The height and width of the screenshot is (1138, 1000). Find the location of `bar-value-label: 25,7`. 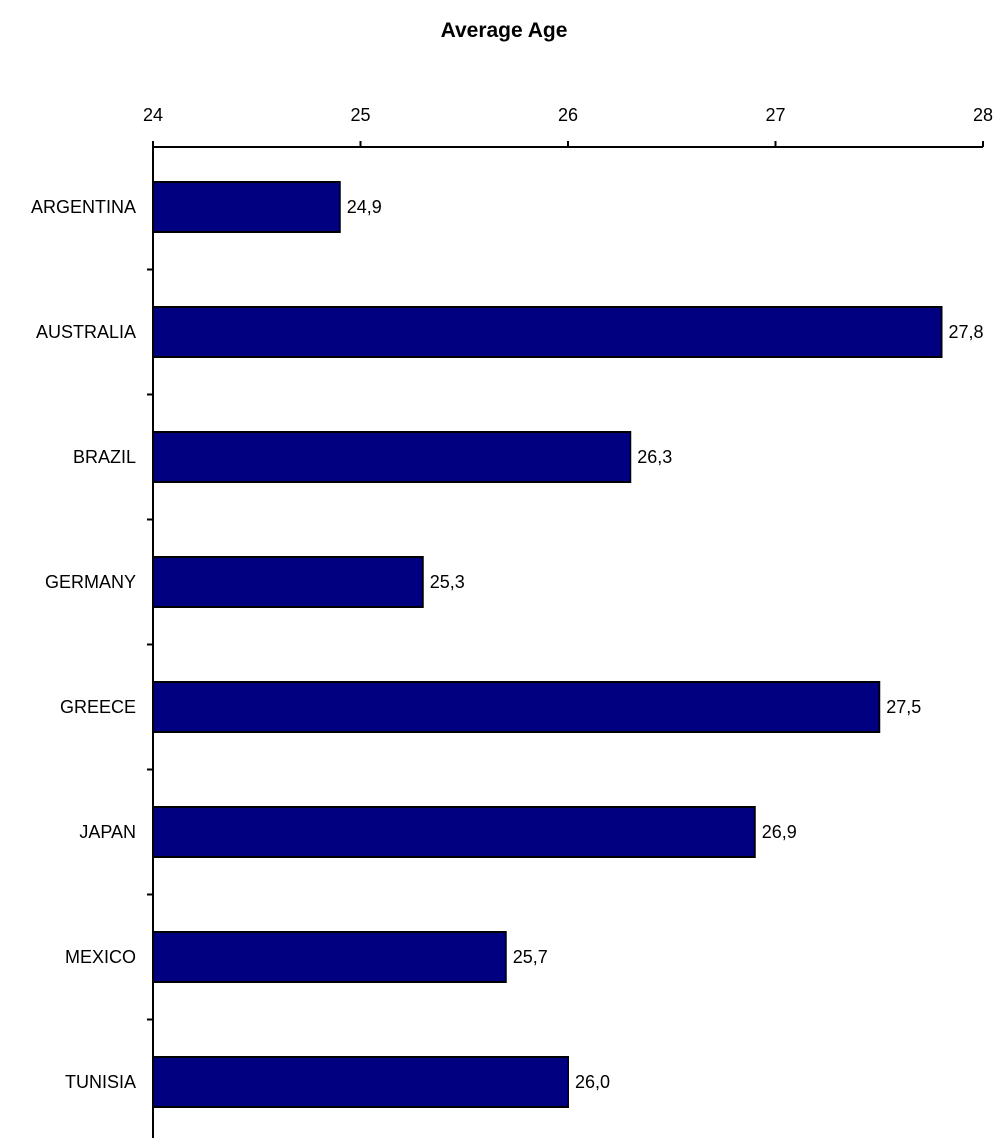

bar-value-label: 25,7 is located at coordinates (530, 957).